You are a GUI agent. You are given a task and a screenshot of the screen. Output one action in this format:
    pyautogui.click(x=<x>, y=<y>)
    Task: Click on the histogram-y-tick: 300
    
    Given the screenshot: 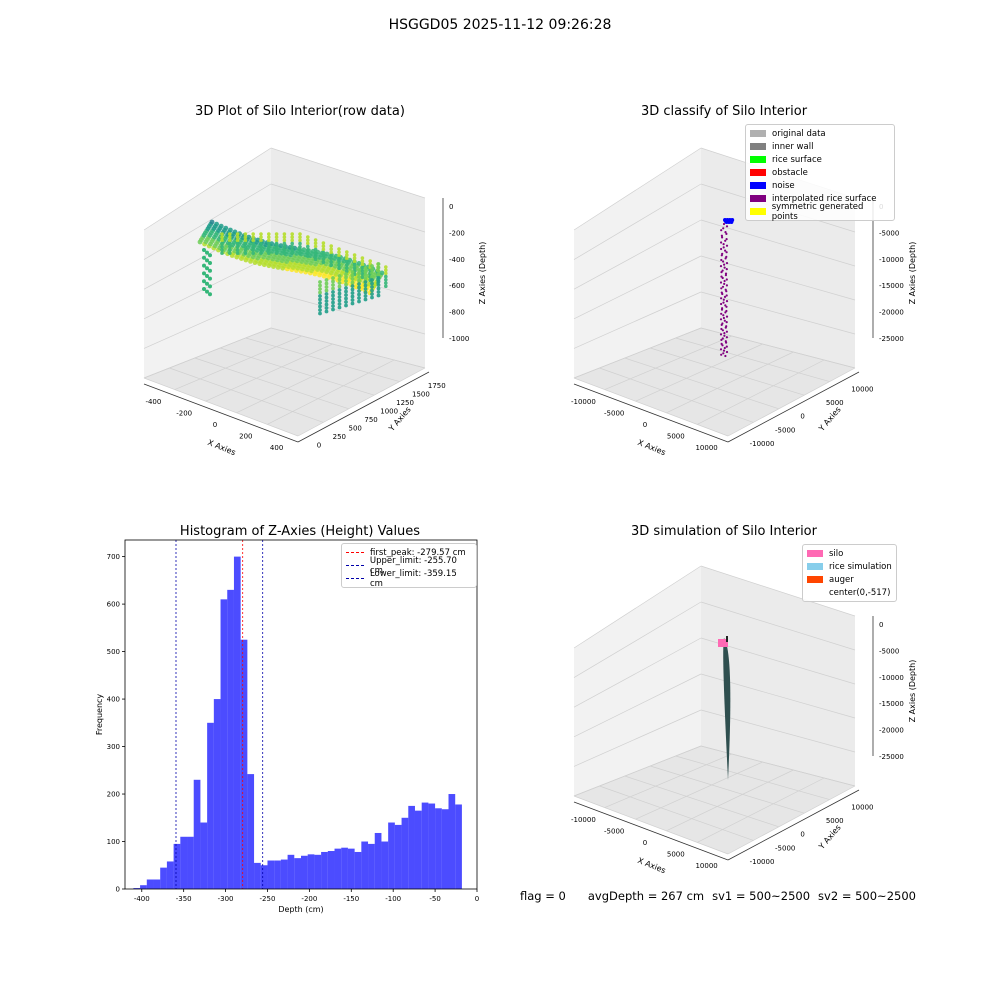 What is the action you would take?
    pyautogui.click(x=113, y=747)
    